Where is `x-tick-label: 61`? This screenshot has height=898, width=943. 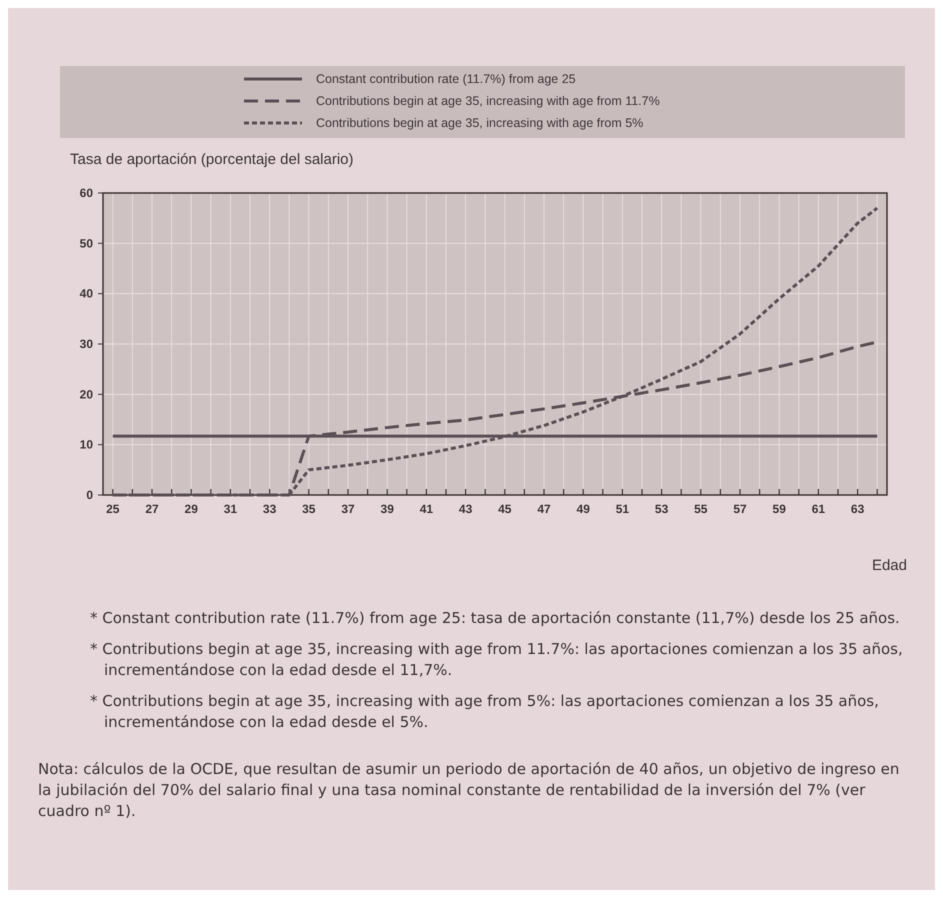 x-tick-label: 61 is located at coordinates (819, 509).